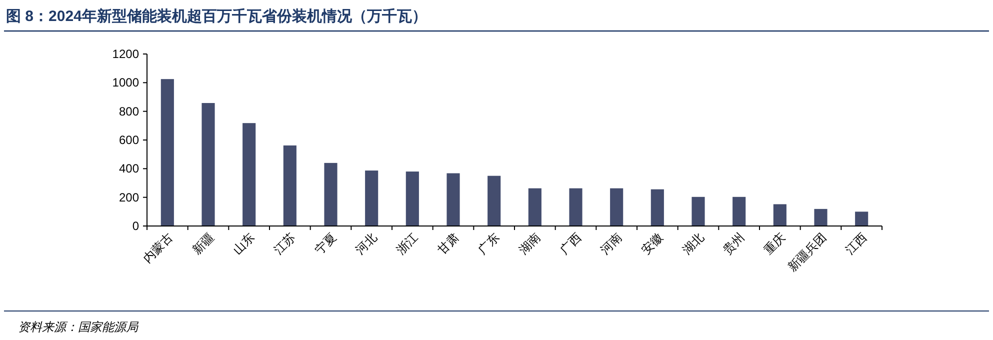  I want to click on y-tick-label: 600, so click(129, 140).